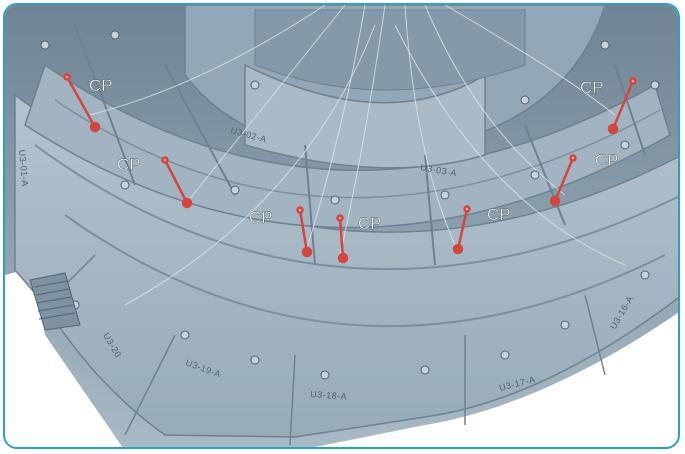  What do you see at coordinates (101, 85) in the screenshot?
I see `callout-cp-1: CP` at bounding box center [101, 85].